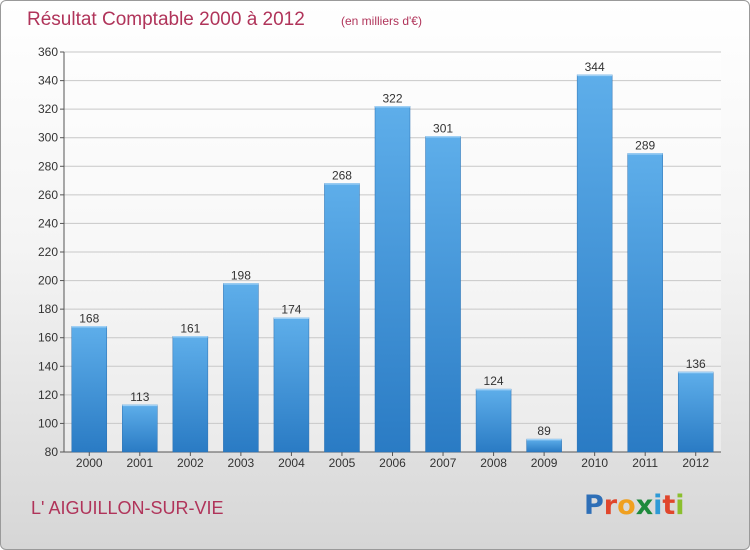 The width and height of the screenshot is (750, 550). What do you see at coordinates (392, 279) in the screenshot?
I see `bar-2006` at bounding box center [392, 279].